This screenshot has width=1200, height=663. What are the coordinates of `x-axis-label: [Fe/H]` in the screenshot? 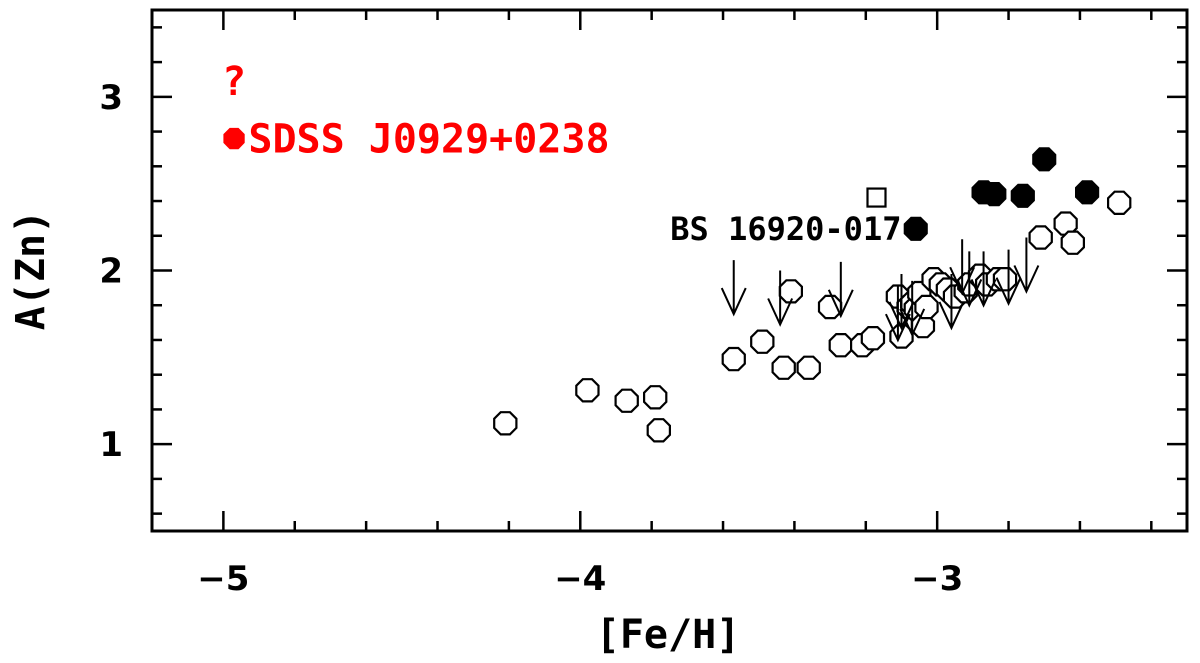 It's located at (668, 635).